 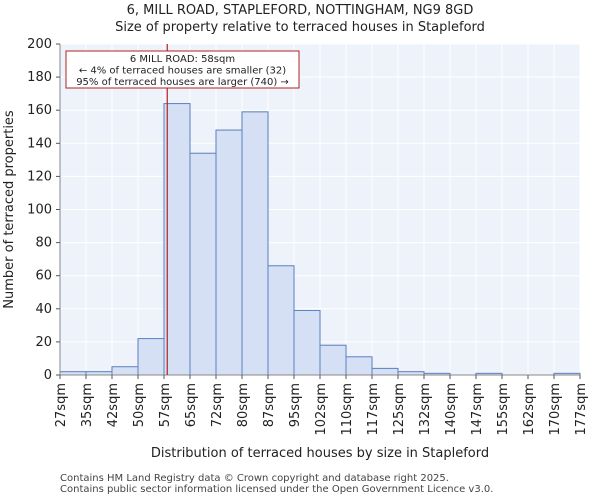 I want to click on x-tick-label: 155sqm, so click(x=503, y=409).